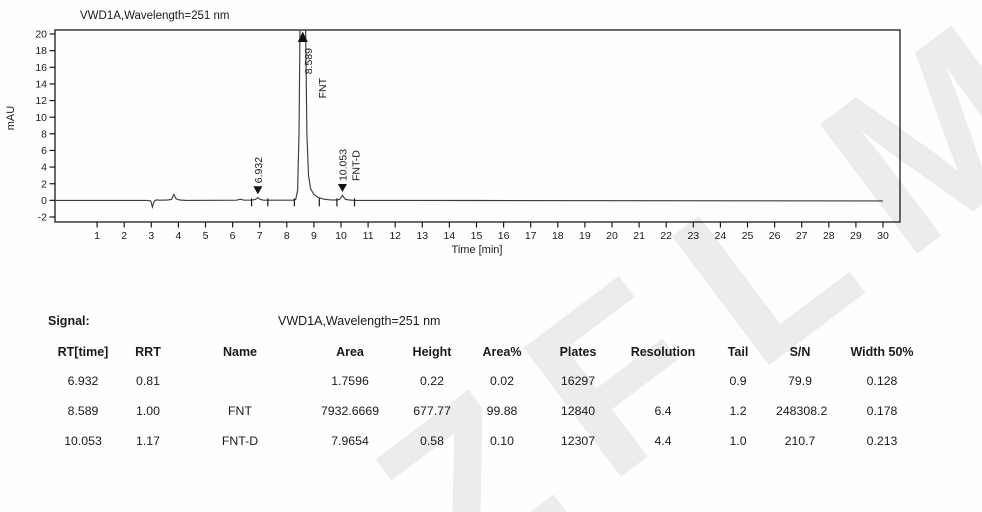 This screenshot has height=512, width=982. What do you see at coordinates (44, 184) in the screenshot?
I see `y-tick-label: 2` at bounding box center [44, 184].